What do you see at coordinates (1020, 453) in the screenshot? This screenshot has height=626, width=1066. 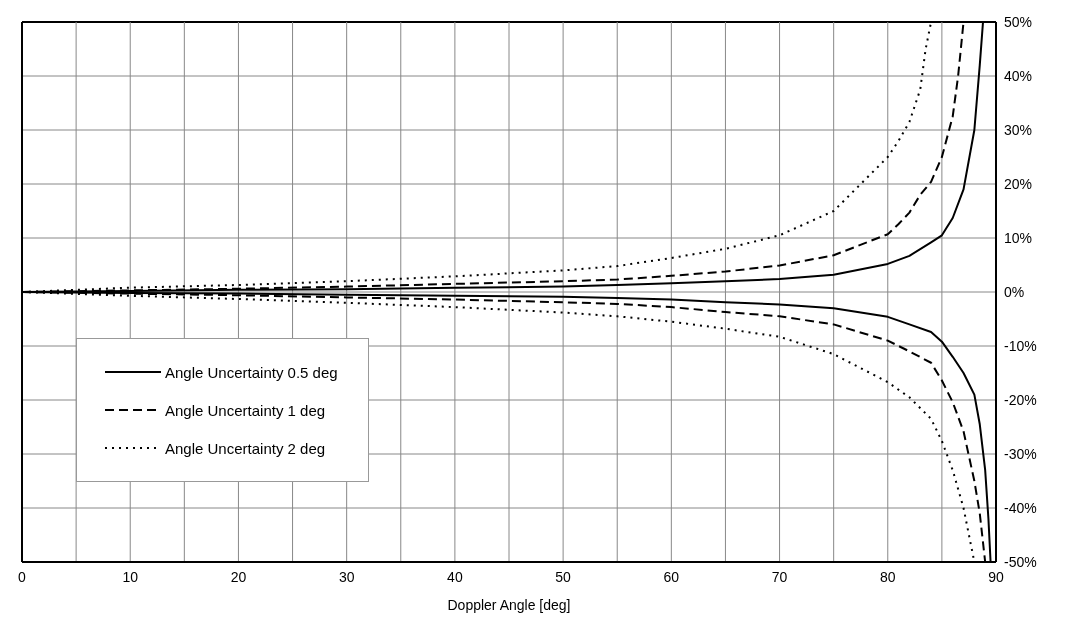 I see `y-tick-label: -30%` at bounding box center [1020, 453].